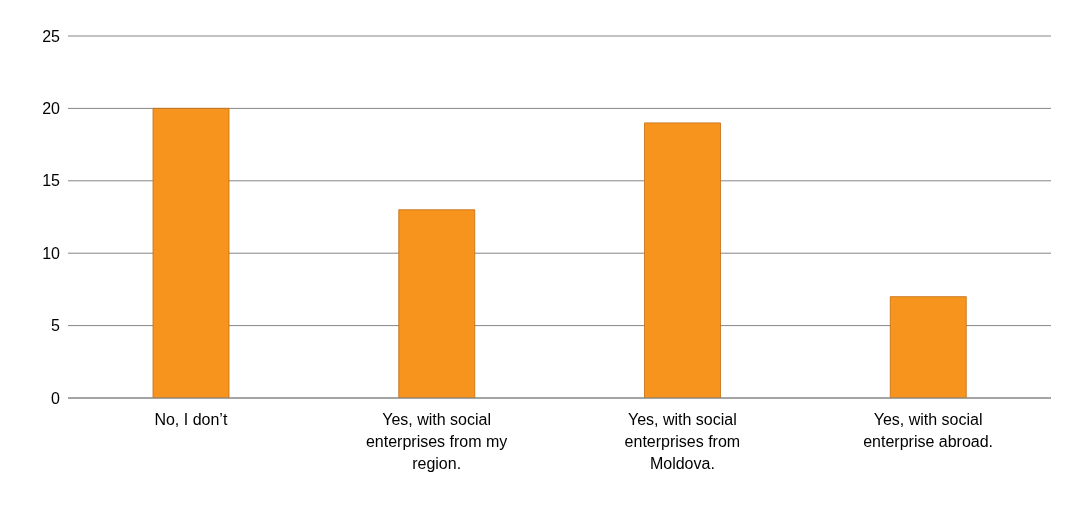 The height and width of the screenshot is (519, 1079). I want to click on x-tick-label: Yes, with social enterprises from my region., so click(436, 441).